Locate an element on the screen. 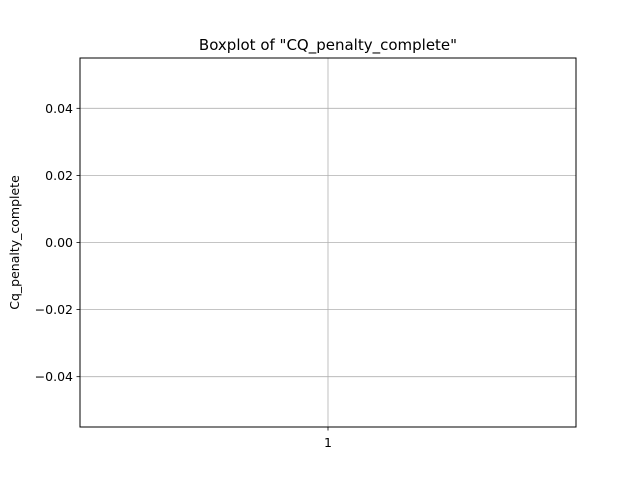  chart-title: Boxplot of "CQ_penalty_complete" is located at coordinates (328, 45).